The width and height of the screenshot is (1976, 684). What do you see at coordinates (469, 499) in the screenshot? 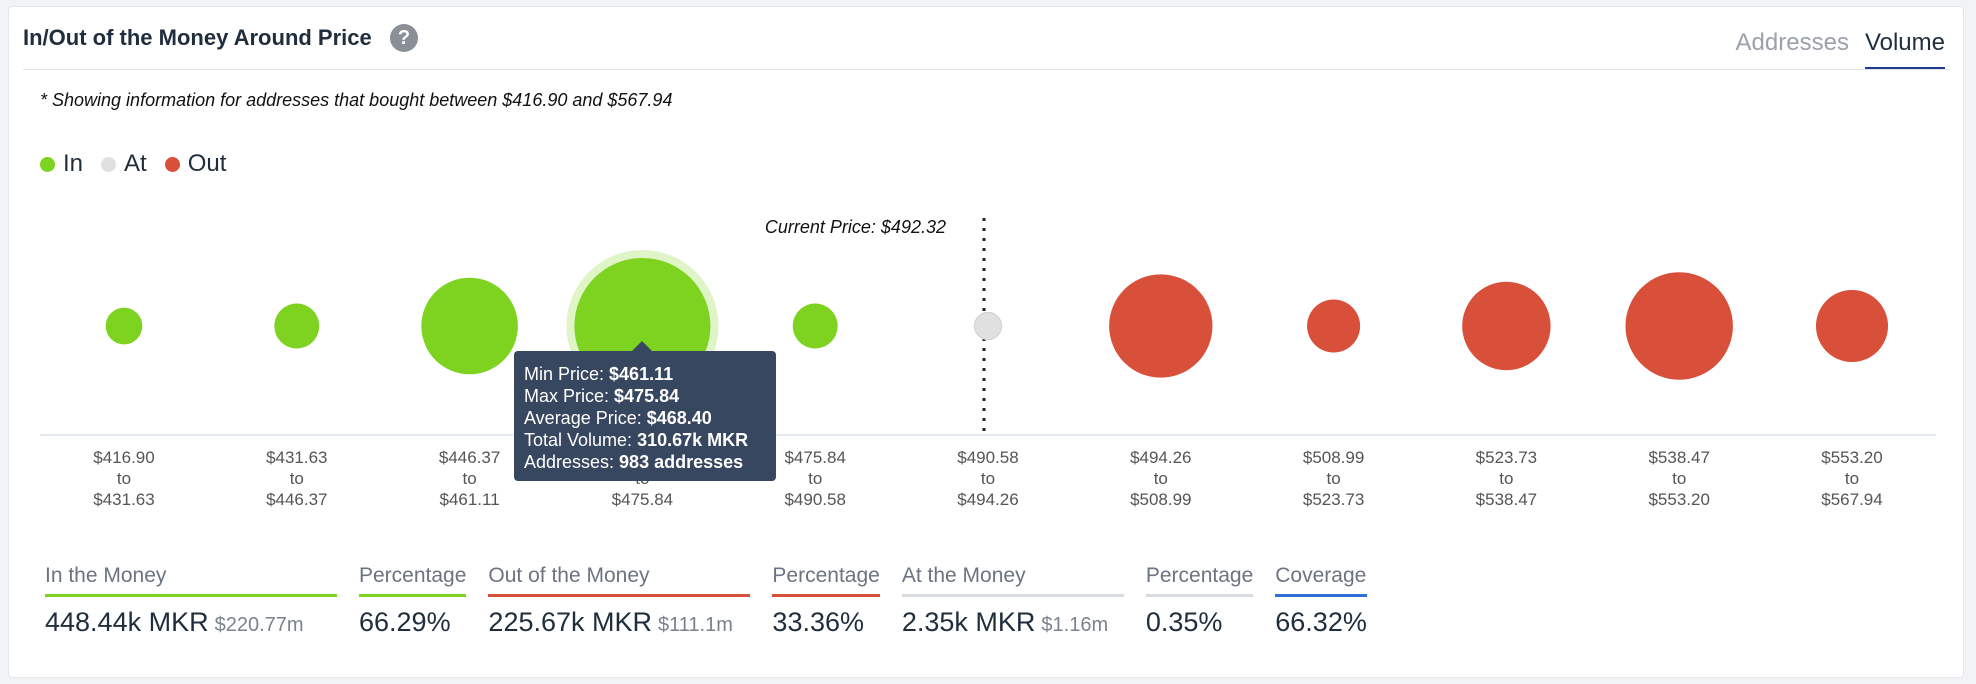
I see `x-tick-label: $461.11` at bounding box center [469, 499].